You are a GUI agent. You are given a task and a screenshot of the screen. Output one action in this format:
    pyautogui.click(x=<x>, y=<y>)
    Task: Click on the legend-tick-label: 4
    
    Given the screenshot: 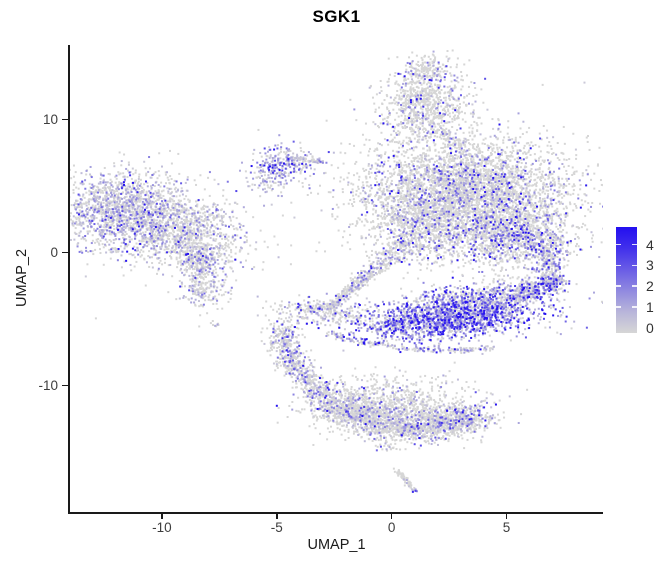 What is the action you would take?
    pyautogui.click(x=650, y=244)
    